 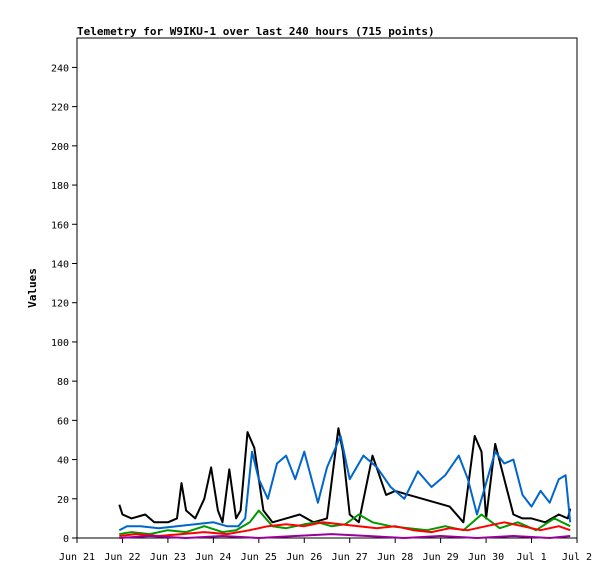 I want to click on x-tick-label: Jun 23, so click(x=168, y=557).